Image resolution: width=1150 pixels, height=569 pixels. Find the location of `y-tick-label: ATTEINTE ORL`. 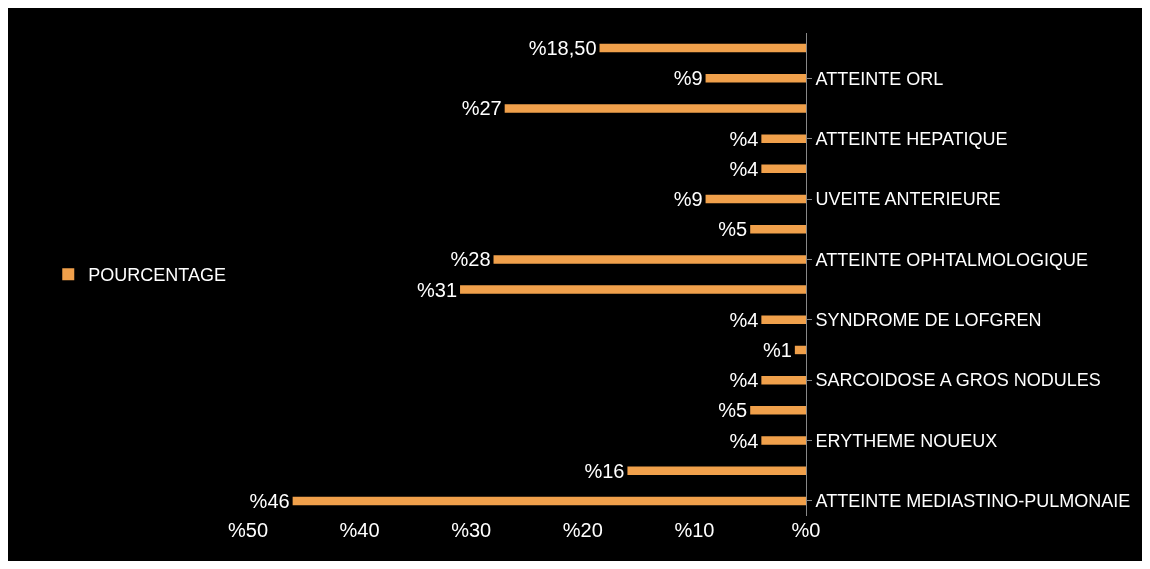

y-tick-label: ATTEINTE ORL is located at coordinates (879, 78).